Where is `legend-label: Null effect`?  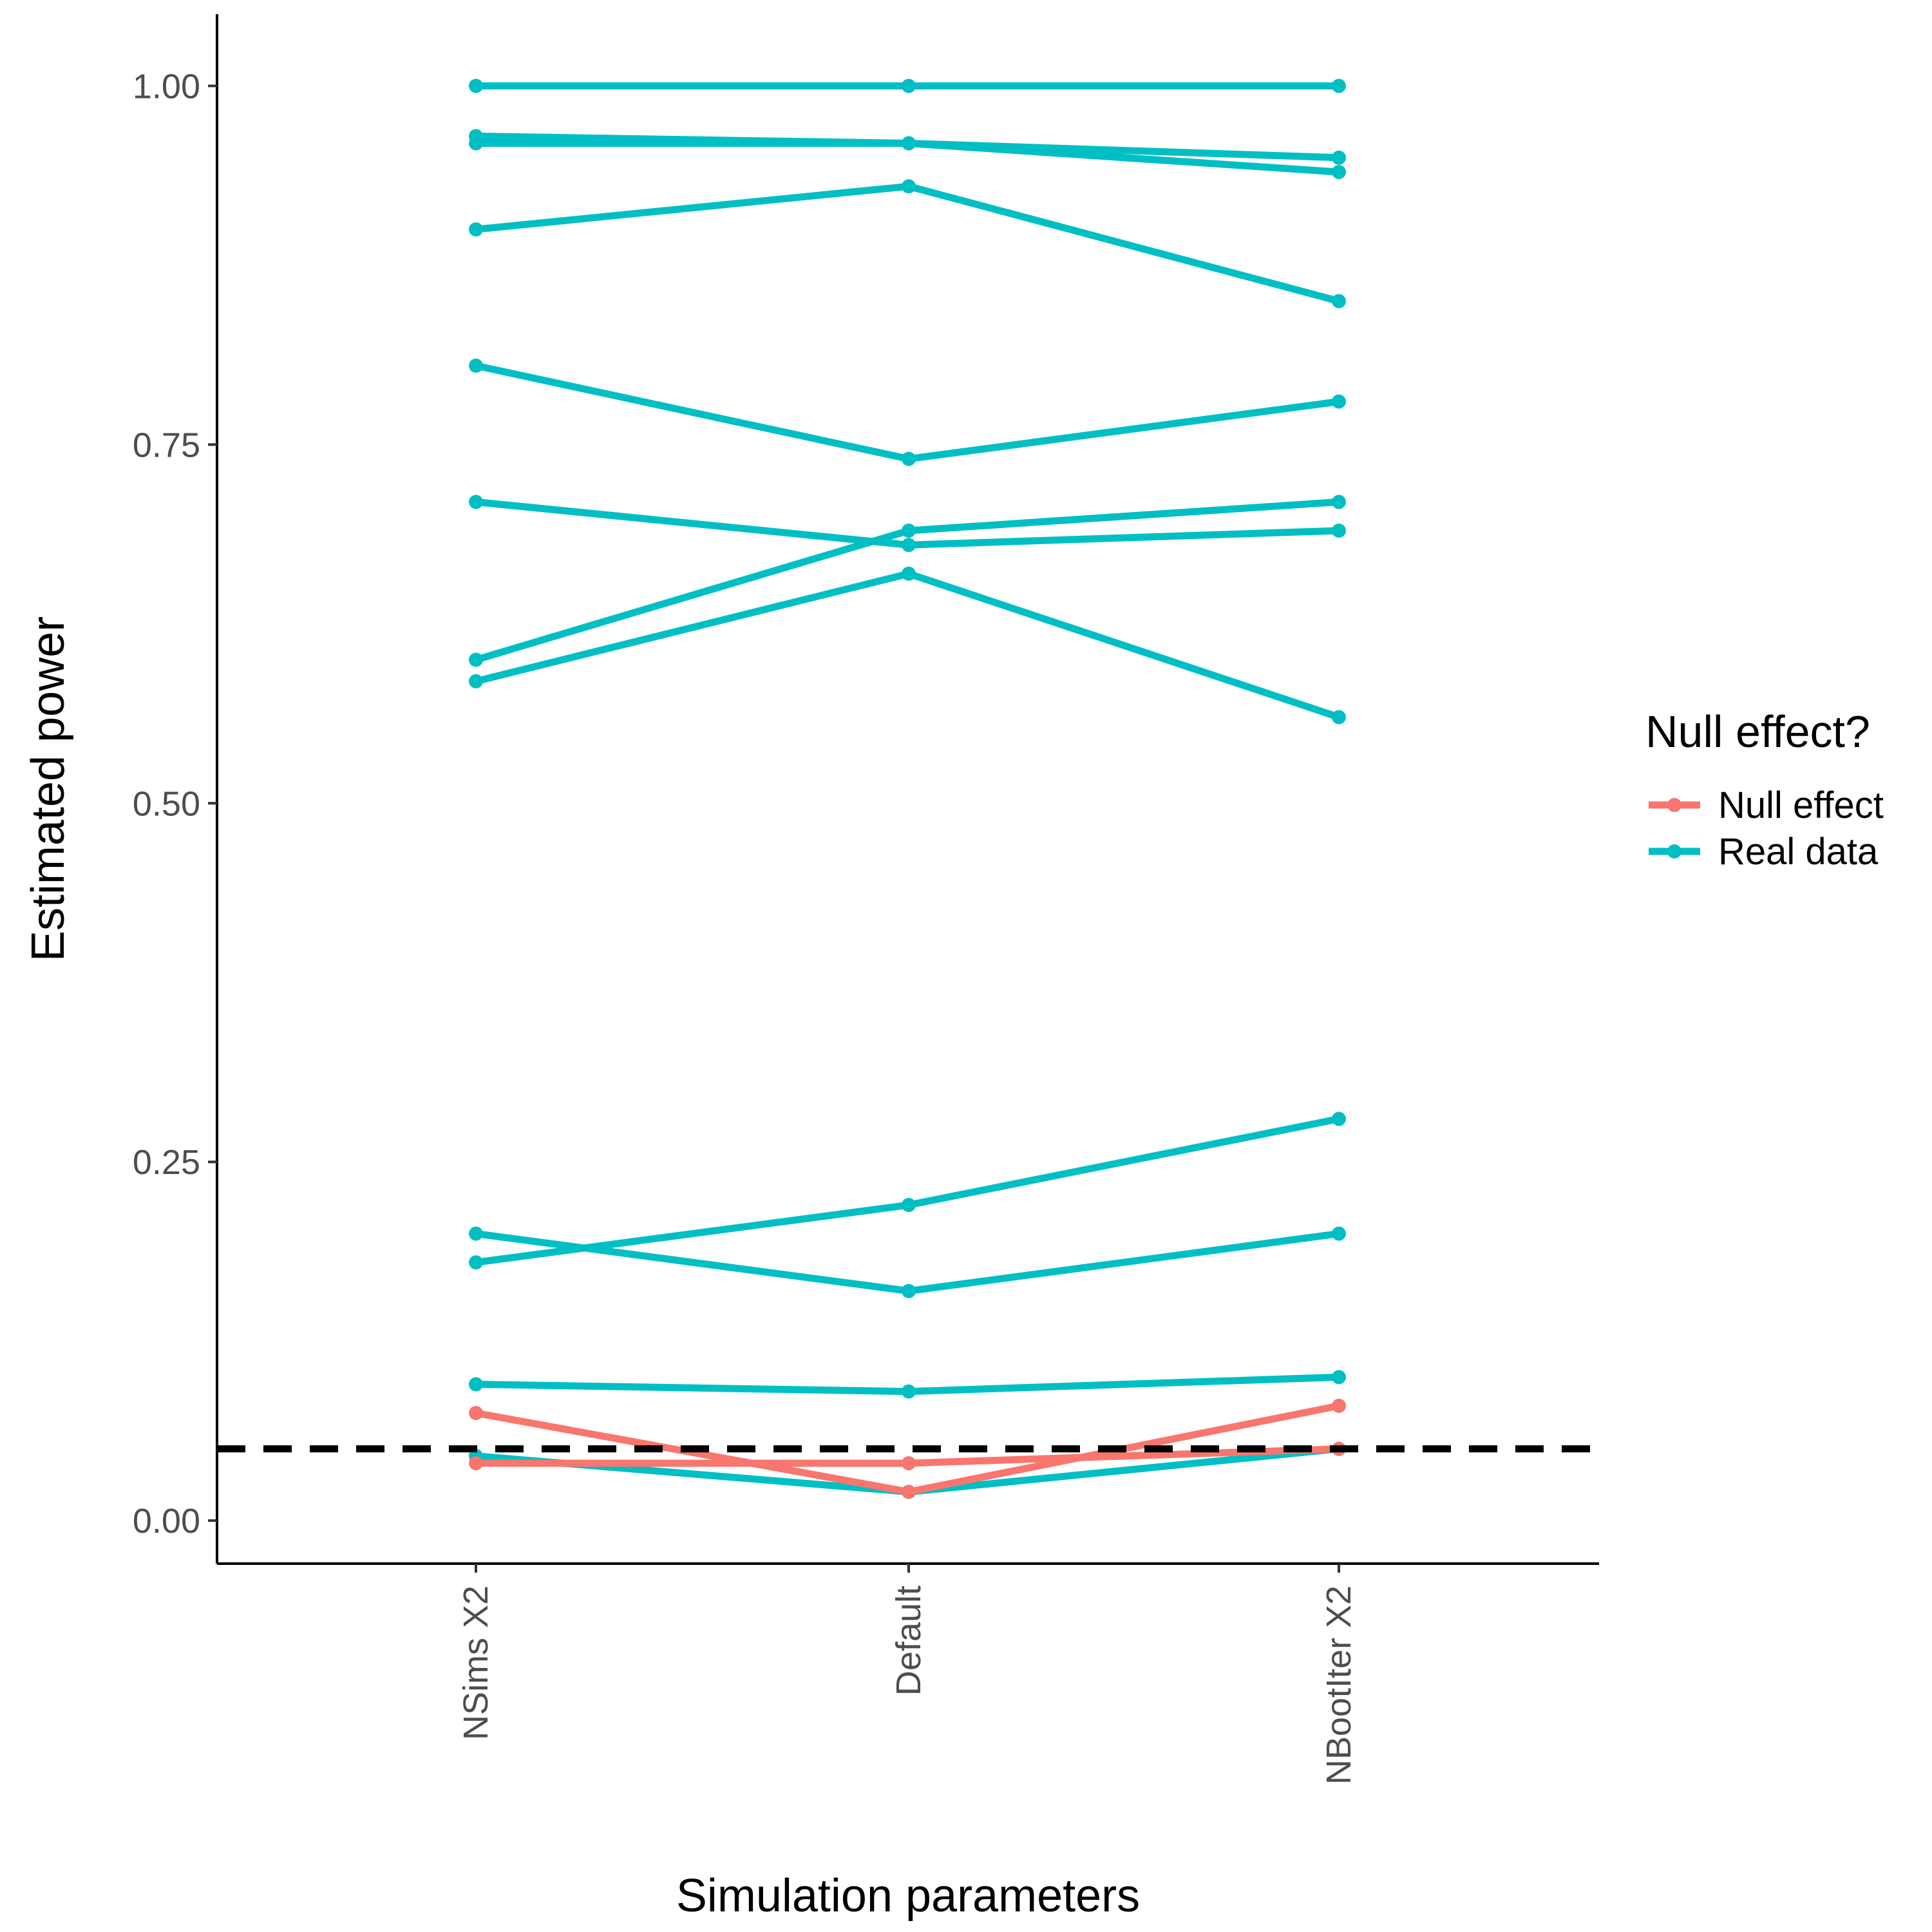 legend-label: Null effect is located at coordinates (1801, 805).